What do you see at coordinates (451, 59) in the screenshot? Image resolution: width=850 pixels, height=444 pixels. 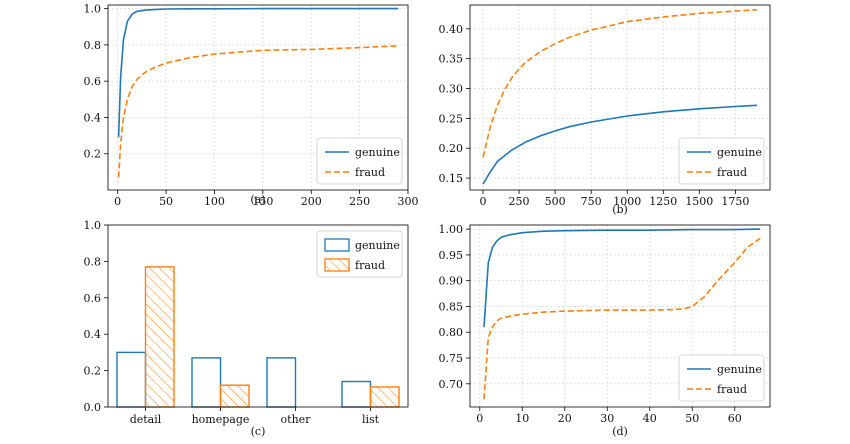 I see `y-tick-label: 0.35` at bounding box center [451, 59].